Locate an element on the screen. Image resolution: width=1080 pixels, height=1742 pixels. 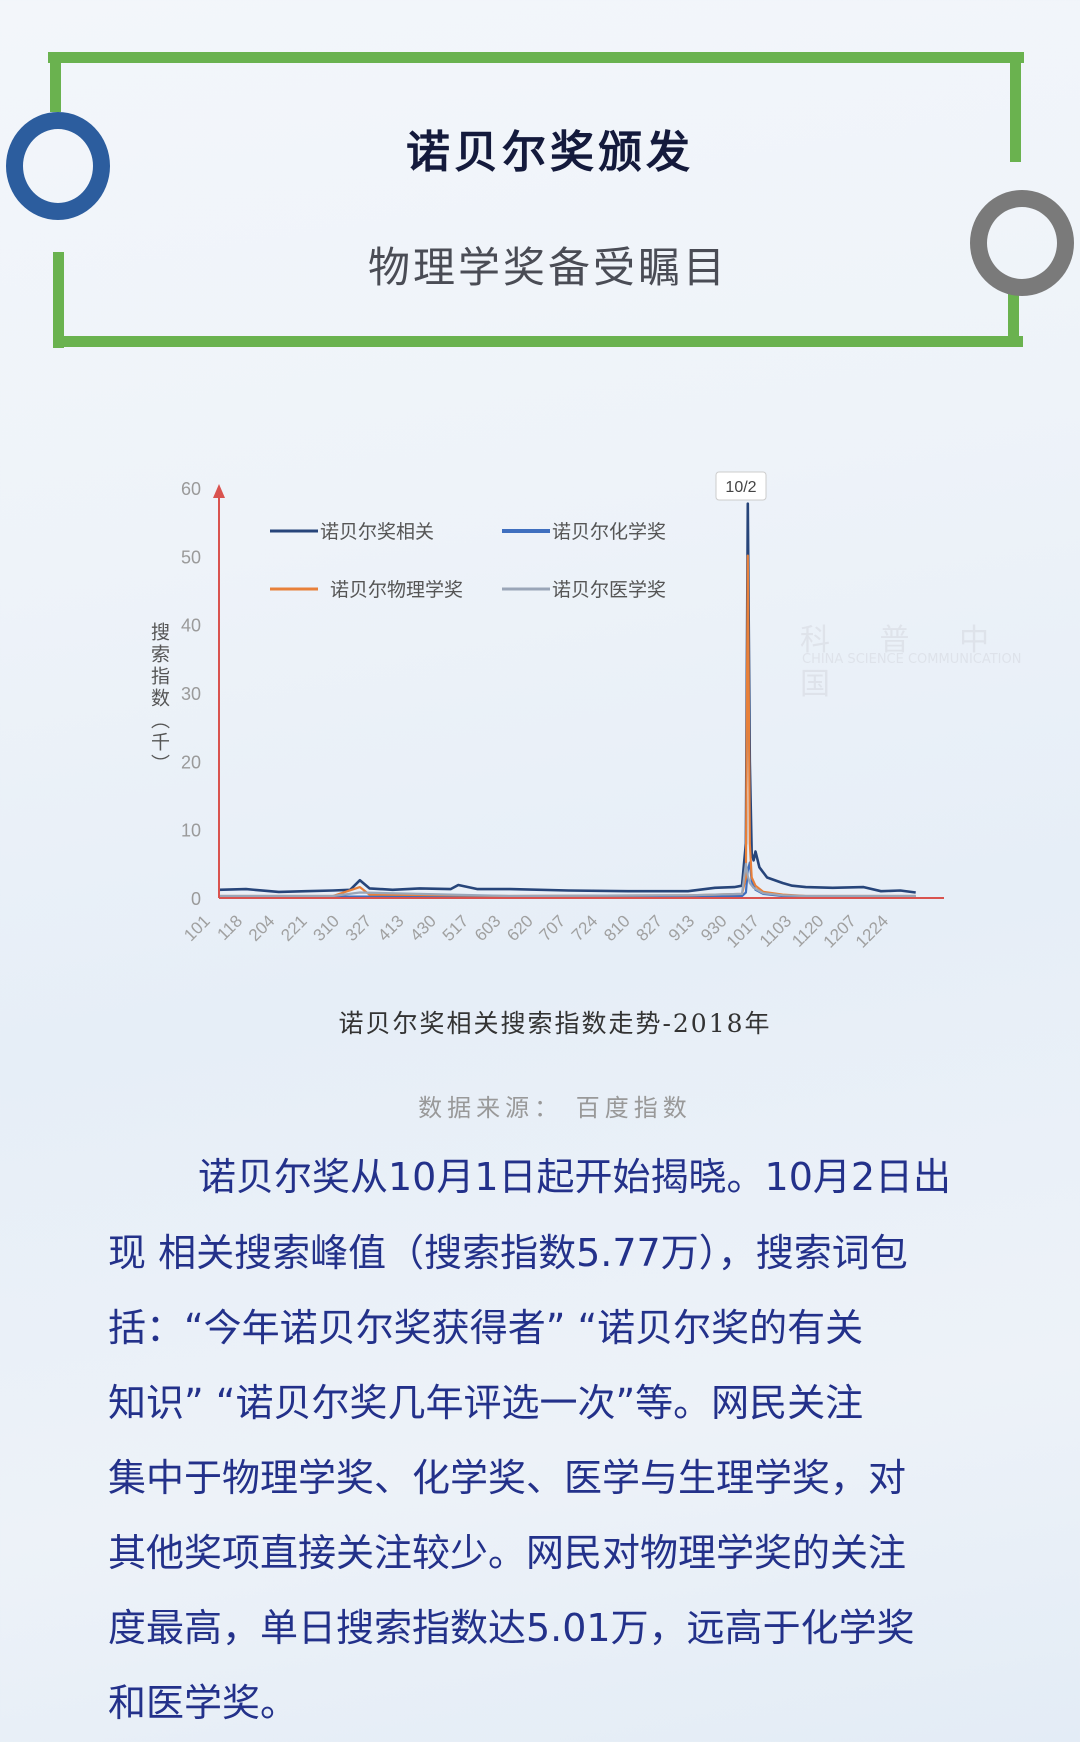
y-tick-label: 0 is located at coordinates (196, 899).